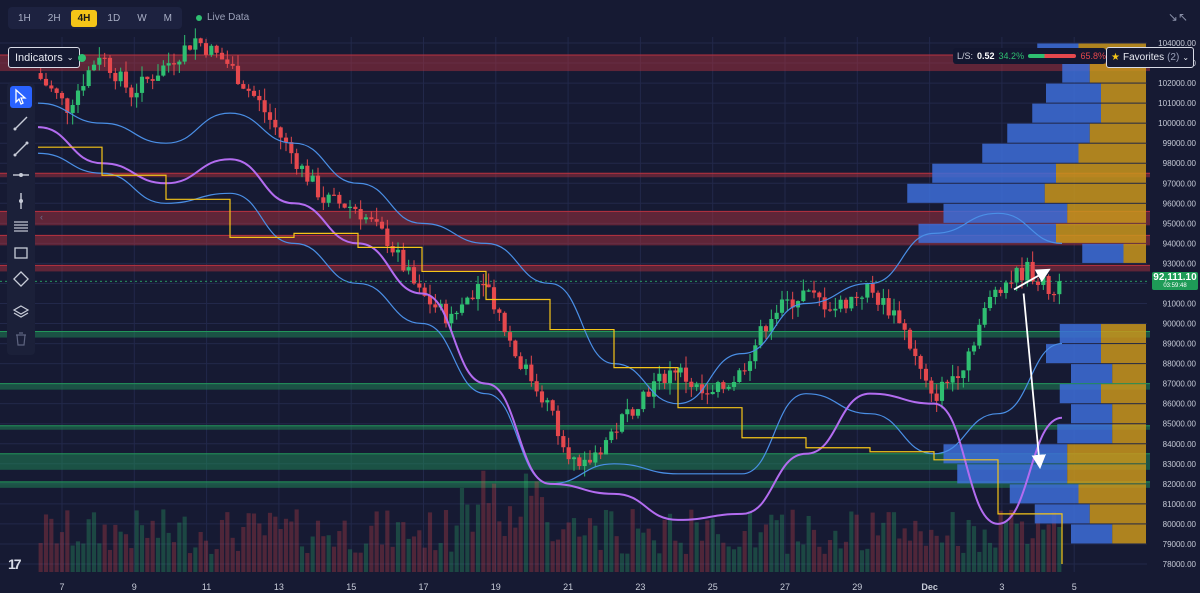 The height and width of the screenshot is (593, 1200). Describe the element at coordinates (1177, 83) in the screenshot. I see `y-tick-label: 102000.00` at that location.